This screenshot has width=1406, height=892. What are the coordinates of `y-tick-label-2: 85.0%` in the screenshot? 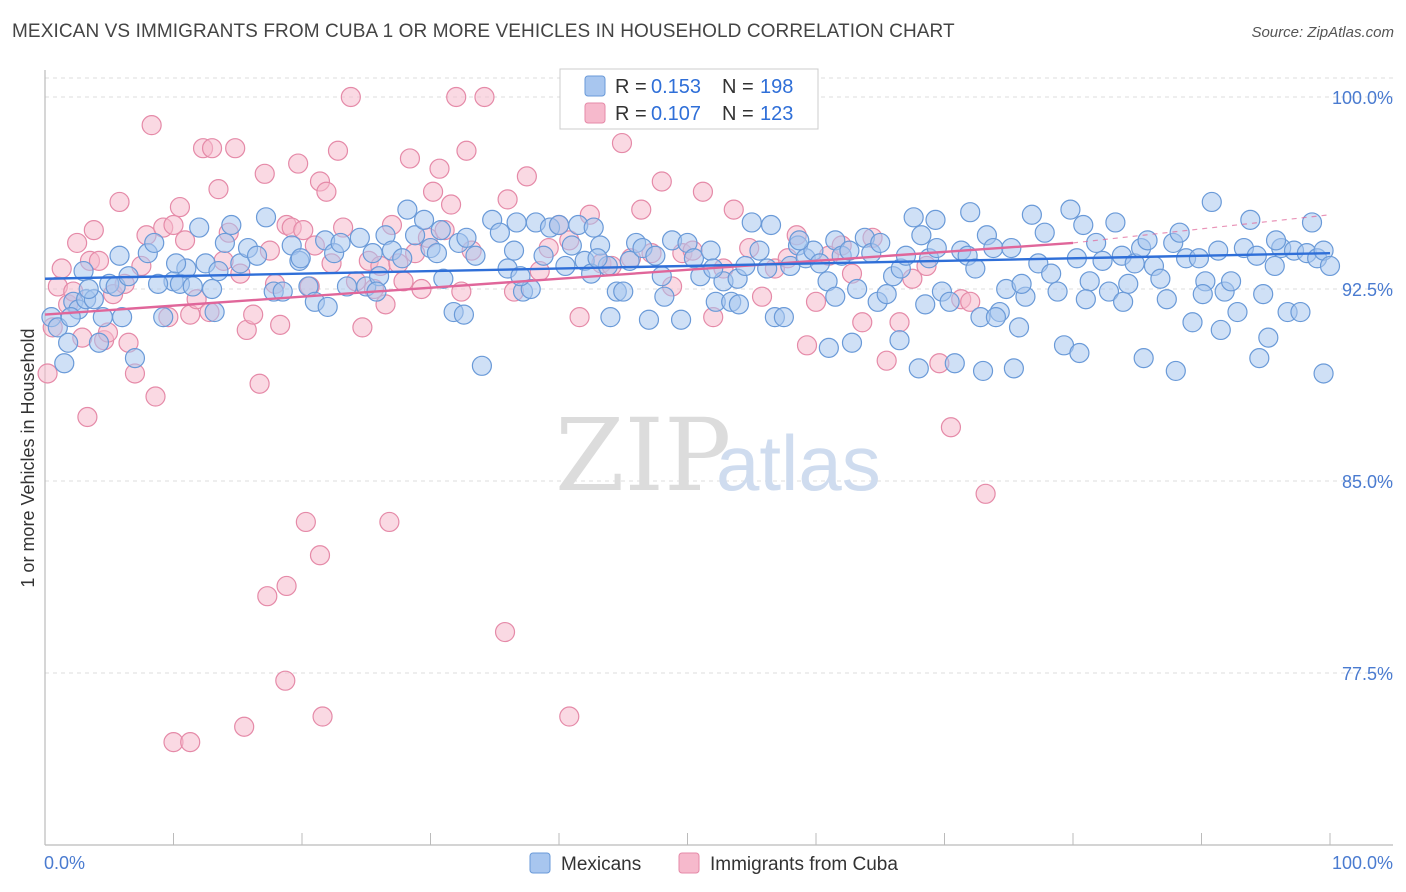 It's located at (1367, 482).